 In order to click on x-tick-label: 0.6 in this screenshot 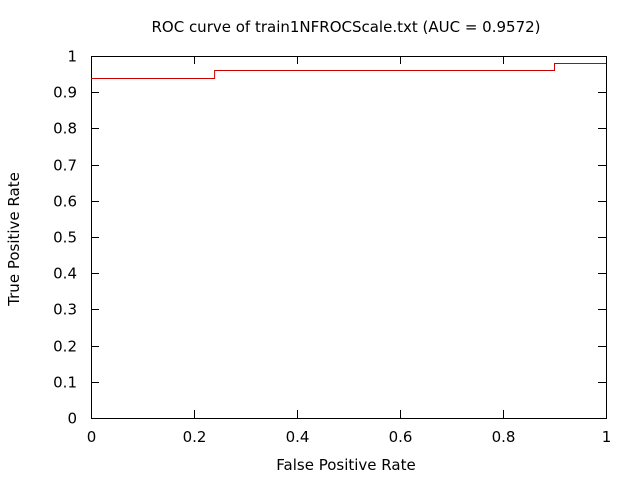, I will do `click(401, 437)`.